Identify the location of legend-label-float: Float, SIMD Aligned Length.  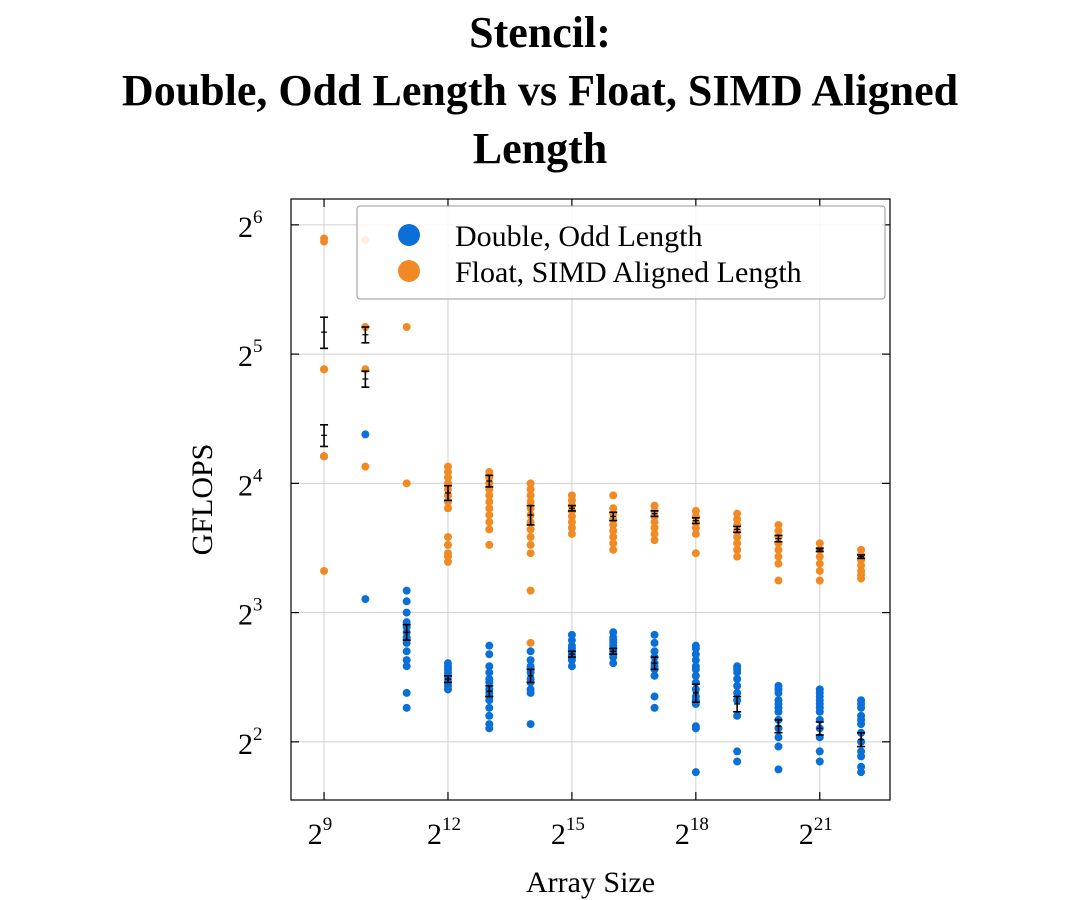
(628, 272).